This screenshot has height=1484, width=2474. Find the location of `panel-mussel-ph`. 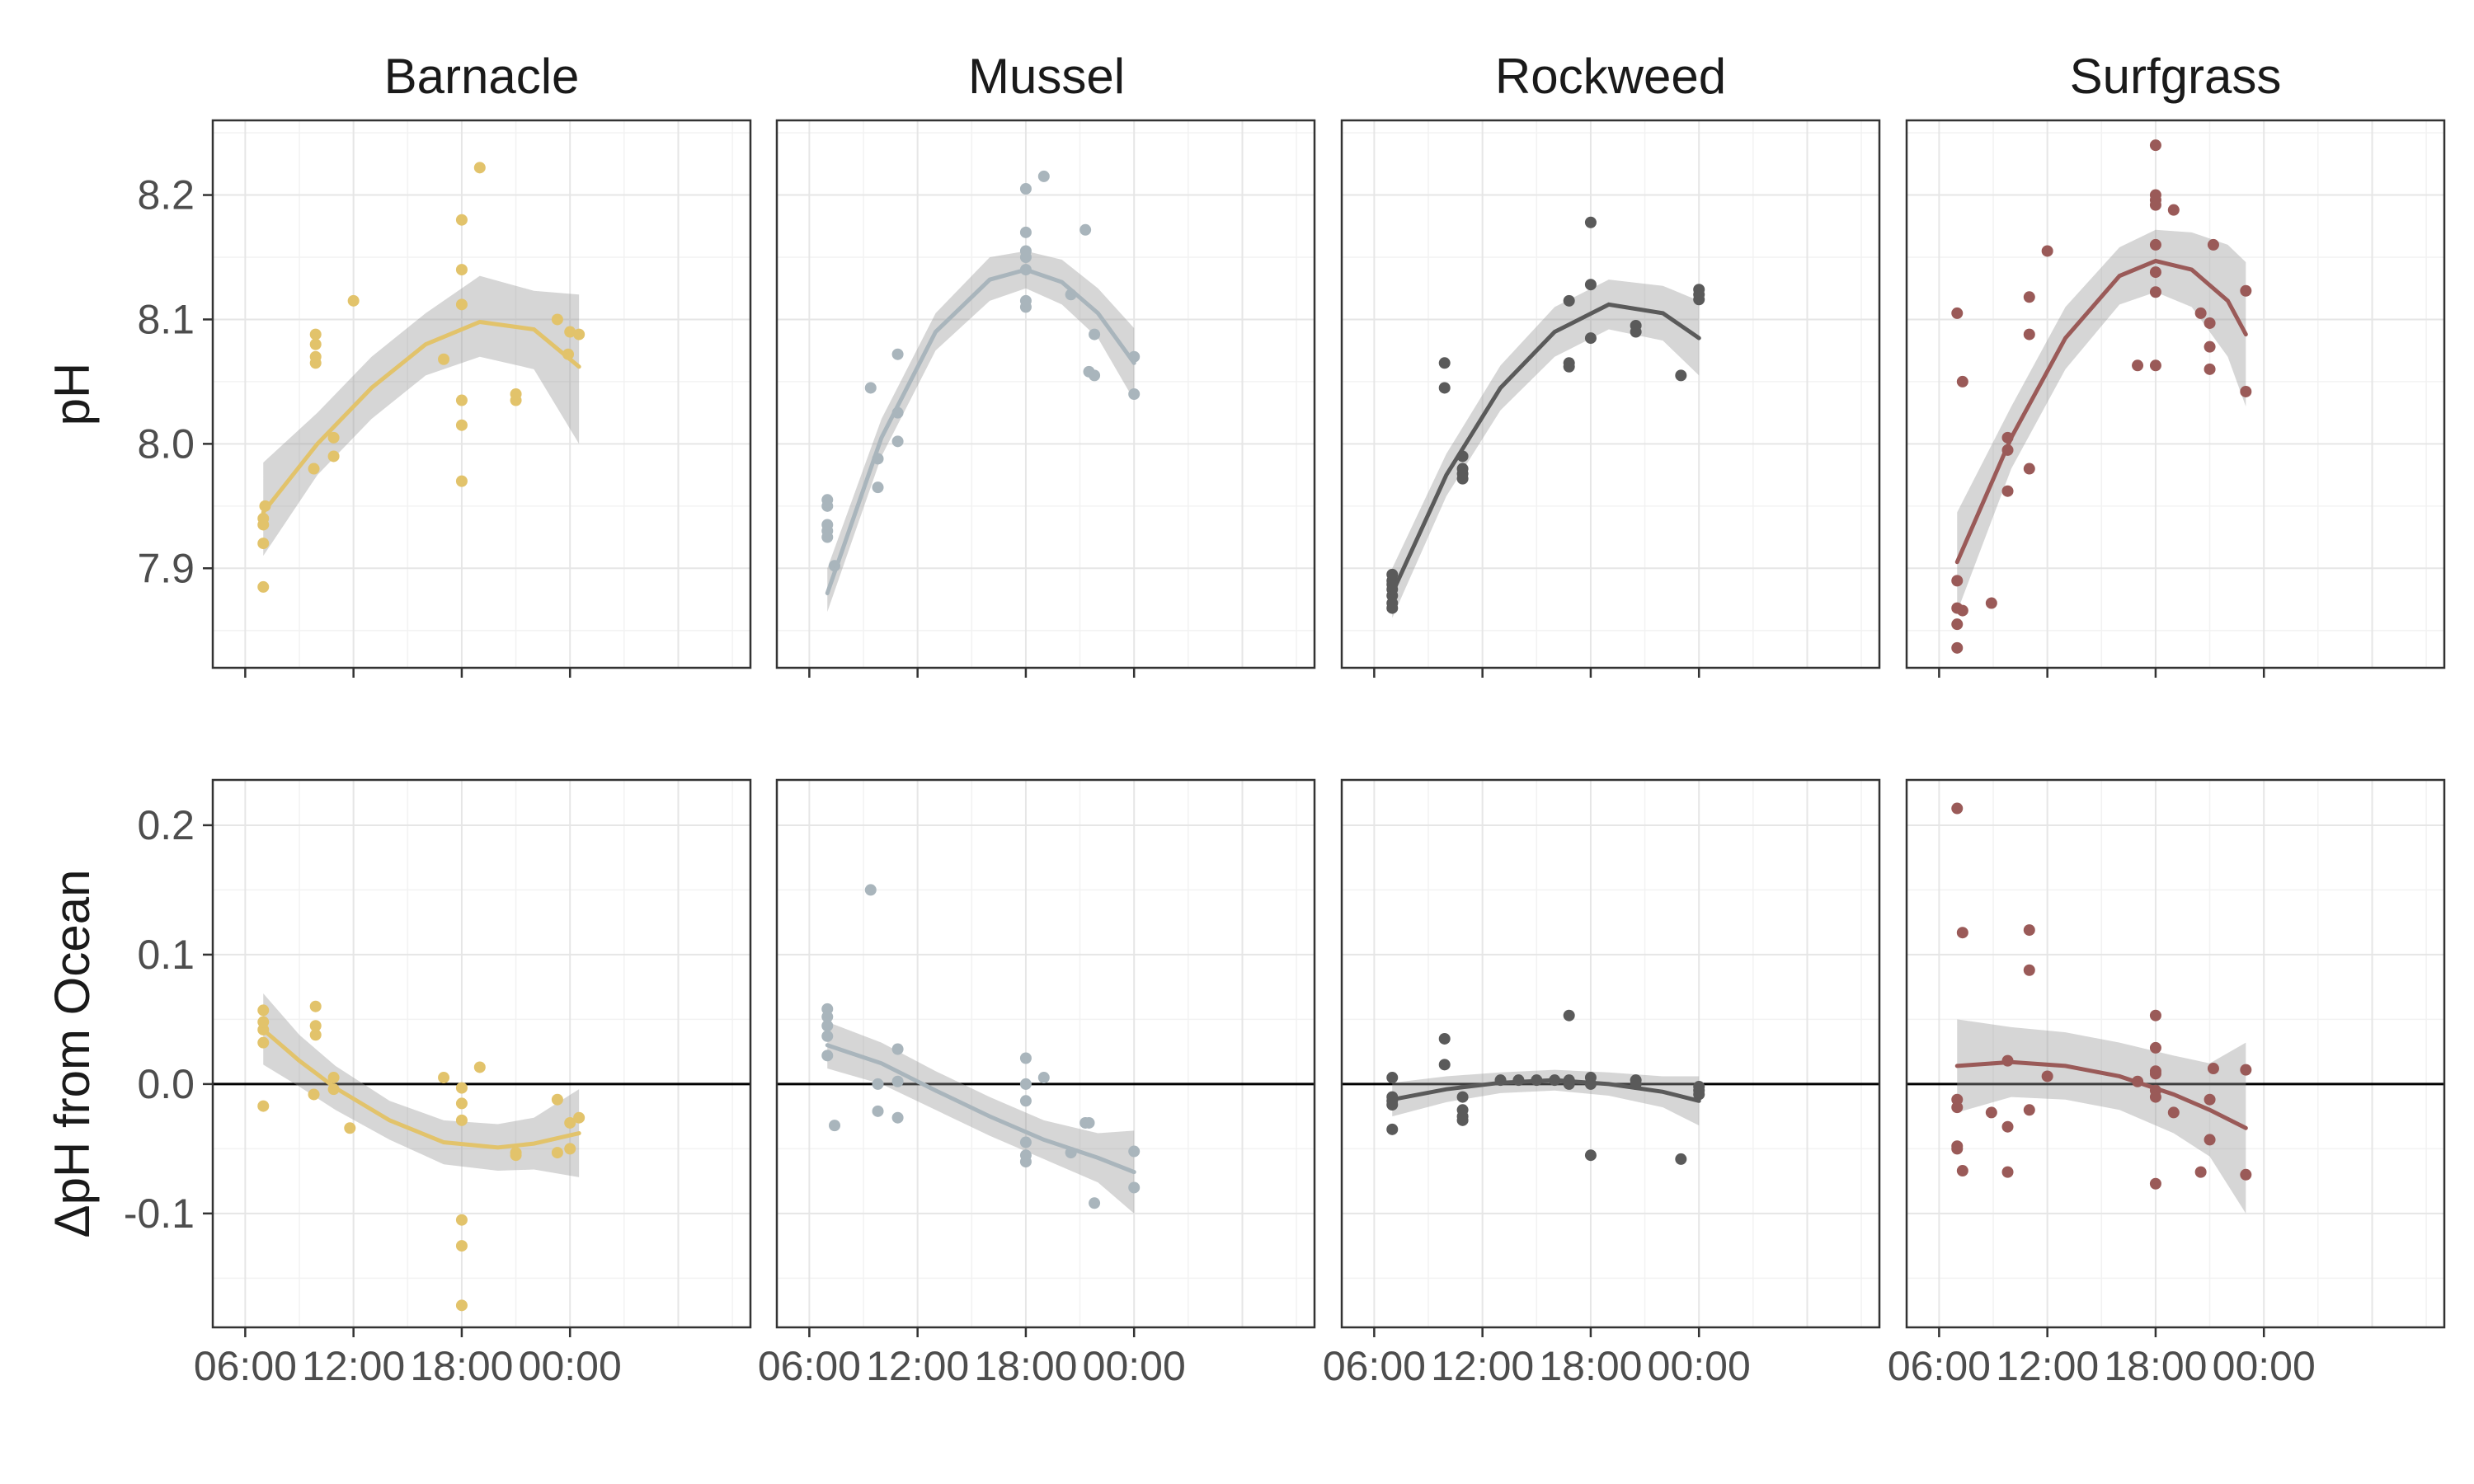

panel-mussel-ph is located at coordinates (1045, 398).